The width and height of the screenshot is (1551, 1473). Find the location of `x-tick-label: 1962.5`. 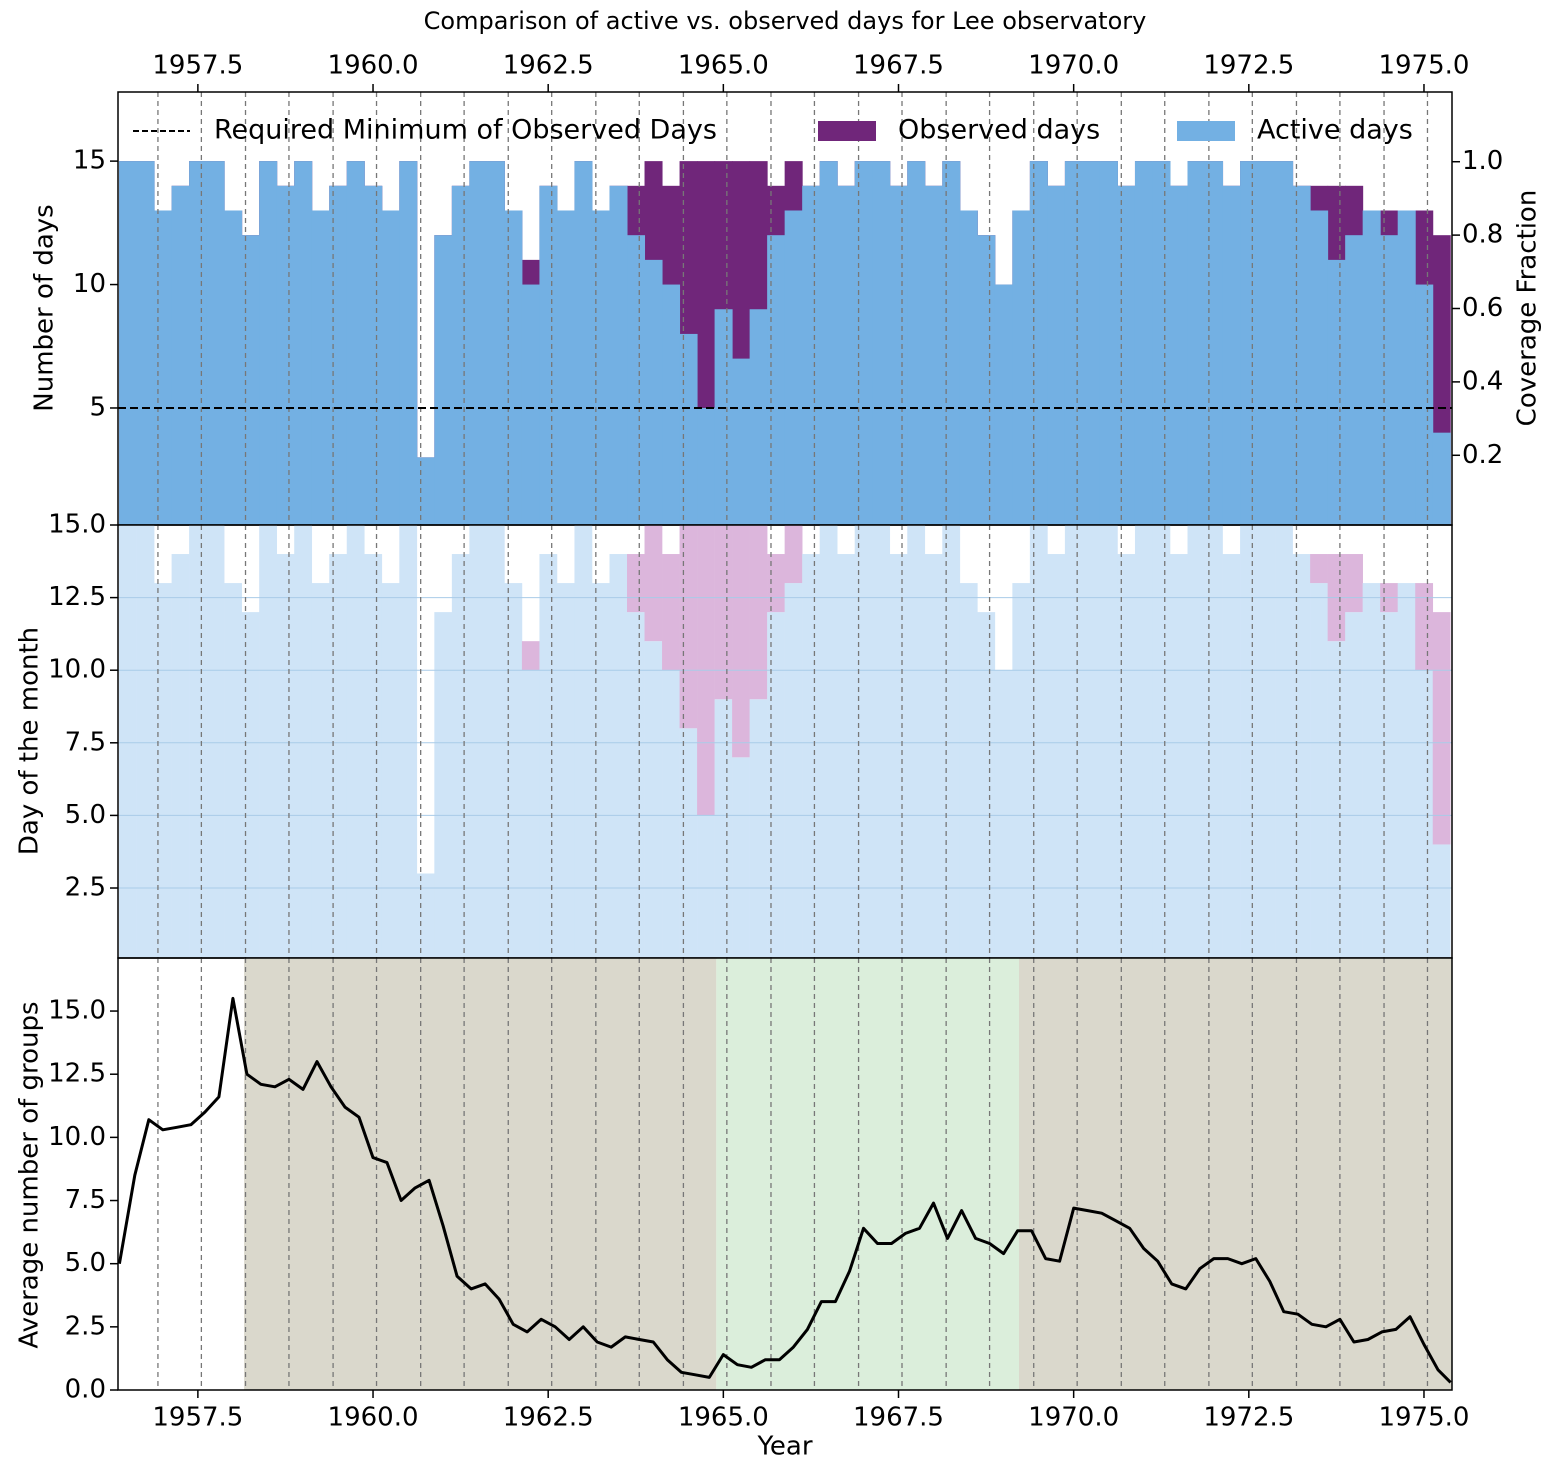

x-tick-label: 1962.5 is located at coordinates (548, 1418).